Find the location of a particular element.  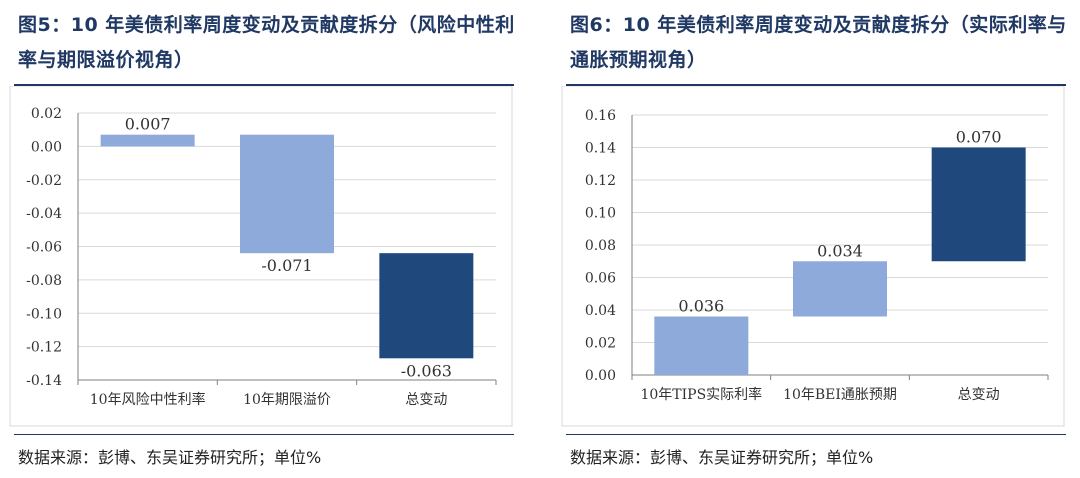

chart-title: 图6：10 年美债利率周度变动及贡献度拆分（实际利率与通胀预期视角） is located at coordinates (818, 42).